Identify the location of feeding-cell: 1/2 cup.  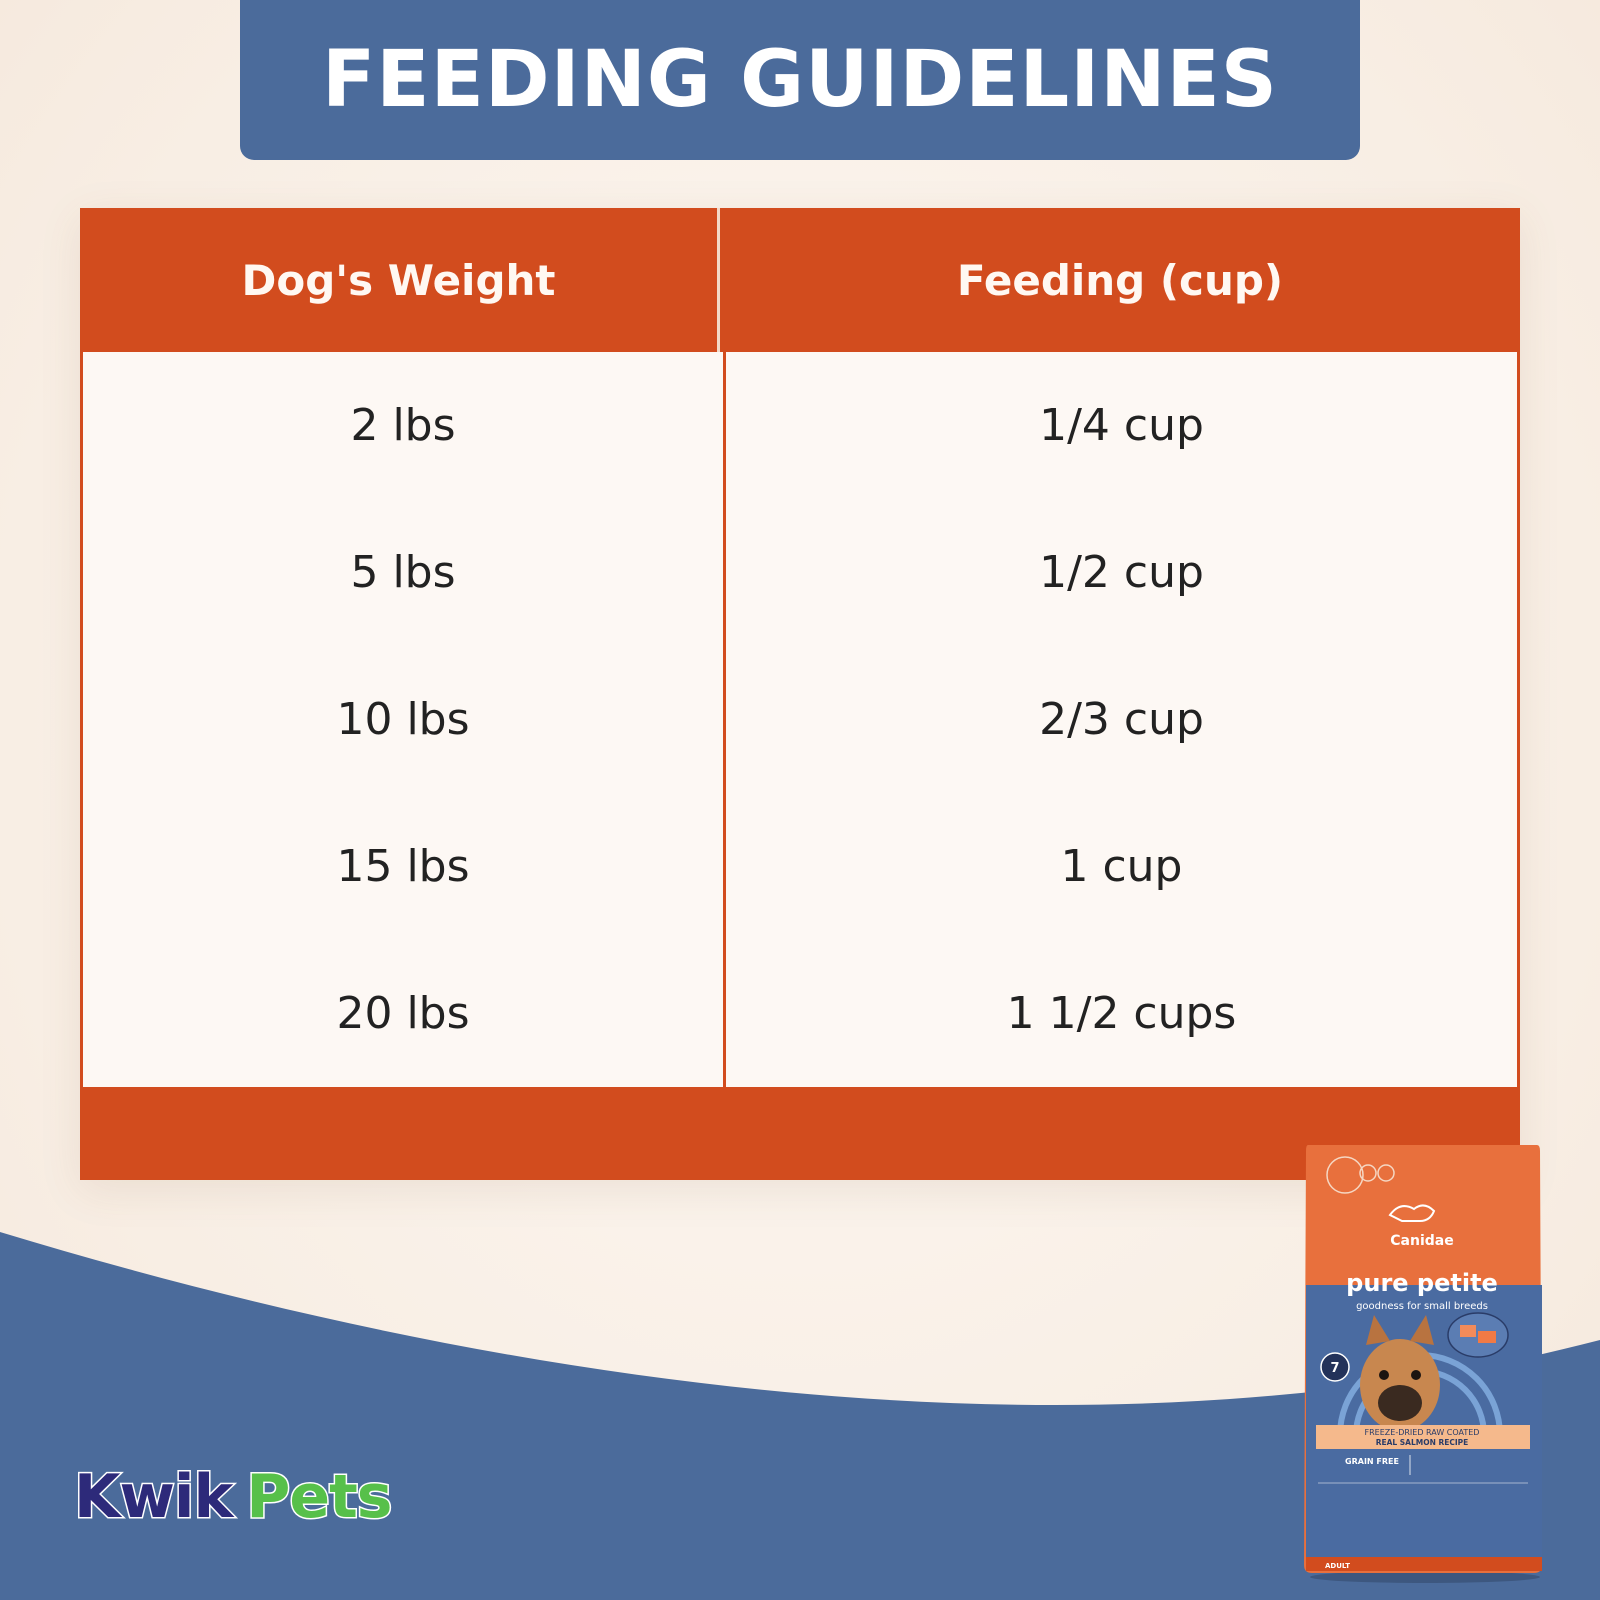
(1121, 572).